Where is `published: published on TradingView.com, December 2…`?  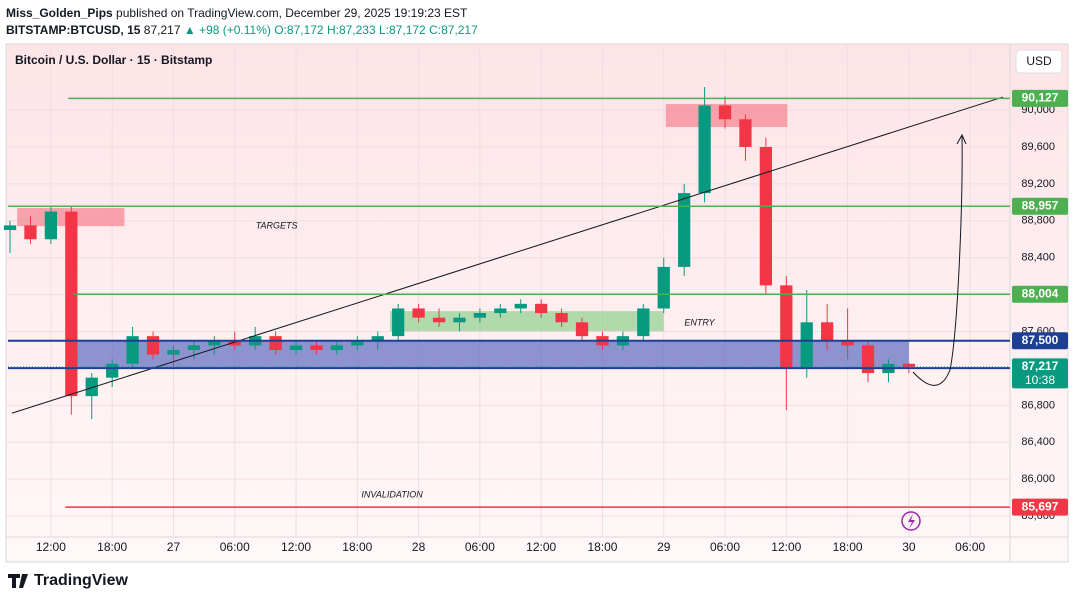
published: published on TradingView.com, December 2… is located at coordinates (292, 13).